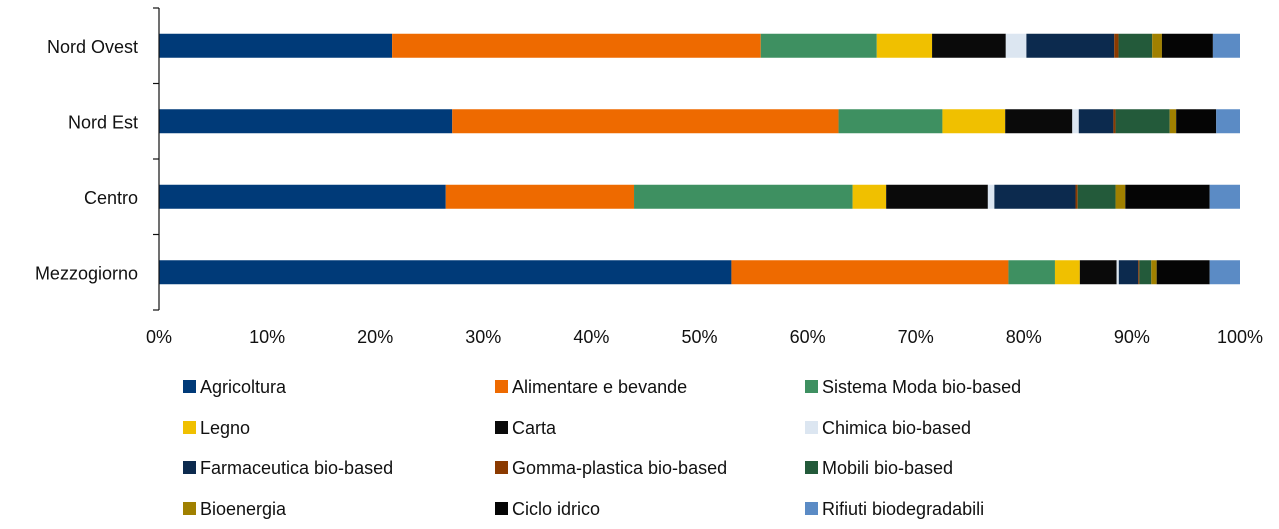 This screenshot has height=529, width=1279. I want to click on bar-group-nord-est, so click(699, 121).